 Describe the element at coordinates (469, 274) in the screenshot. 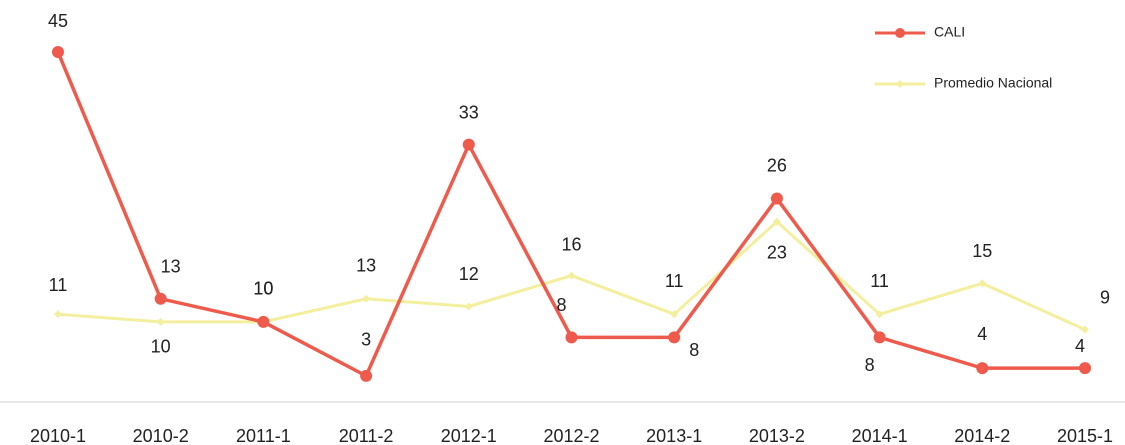

I see `data-label: 12` at that location.